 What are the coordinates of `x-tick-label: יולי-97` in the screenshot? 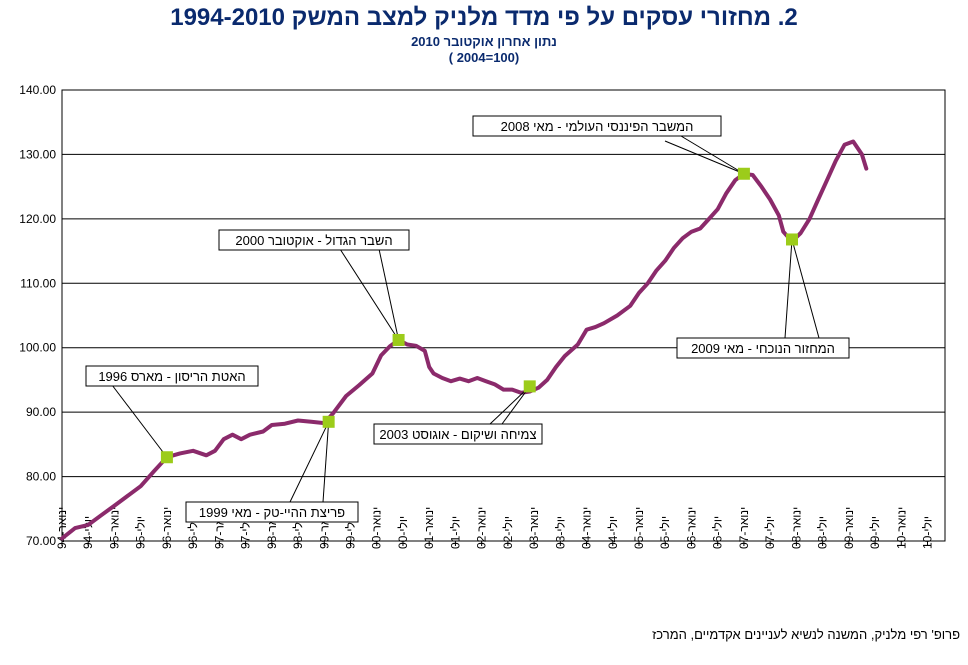 It's located at (246, 532).